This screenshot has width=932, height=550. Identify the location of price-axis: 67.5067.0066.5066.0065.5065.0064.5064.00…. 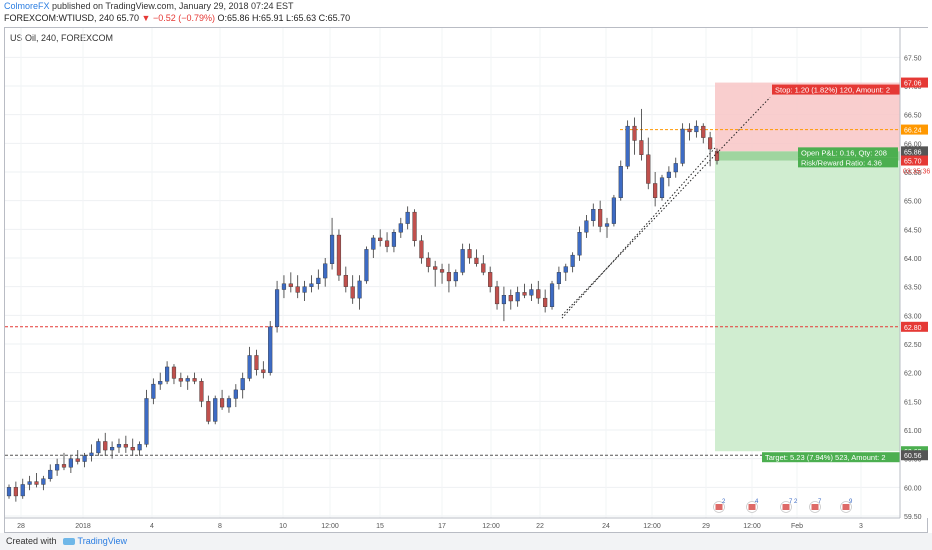
(914, 274).